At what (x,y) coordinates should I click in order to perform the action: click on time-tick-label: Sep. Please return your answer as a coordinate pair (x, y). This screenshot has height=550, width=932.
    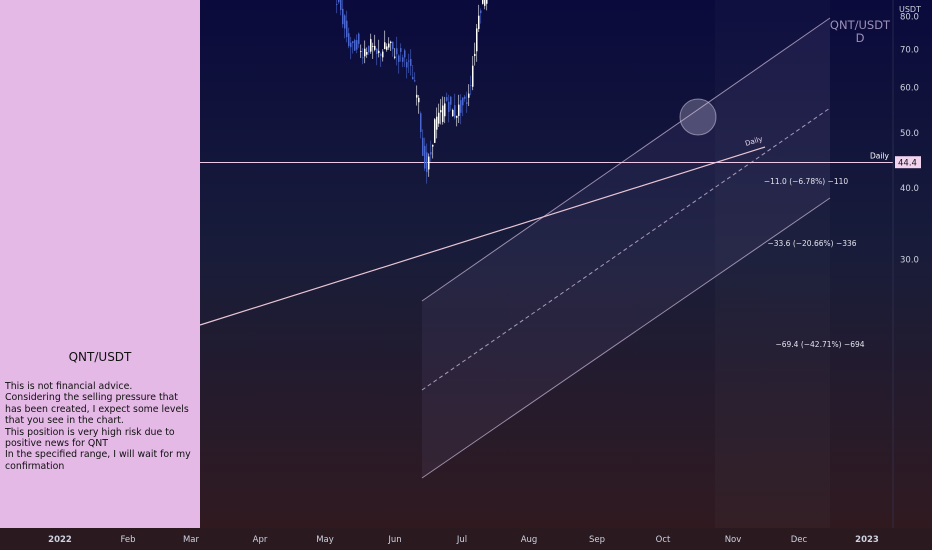
    Looking at the image, I should click on (597, 540).